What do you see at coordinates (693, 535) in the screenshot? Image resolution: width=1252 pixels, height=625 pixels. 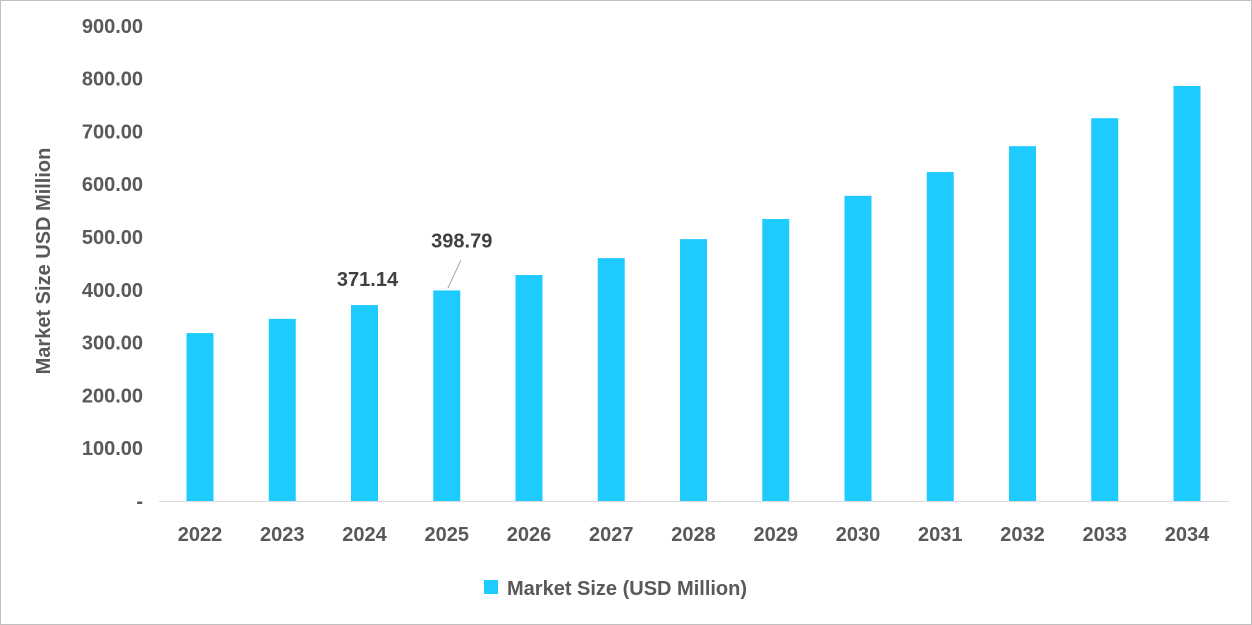 I see `x-tick-label: 2028` at bounding box center [693, 535].